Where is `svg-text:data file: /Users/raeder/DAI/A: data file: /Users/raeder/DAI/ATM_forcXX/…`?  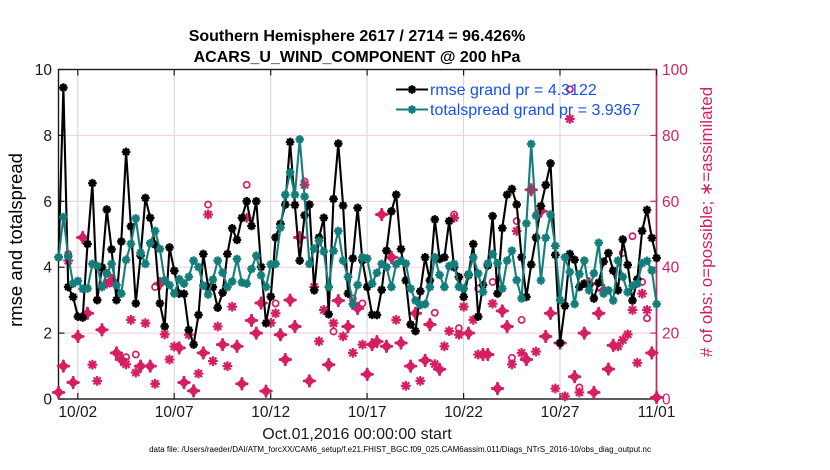 svg-text:data file: /Users/raeder/DAI/A: data file: /Users/raeder/DAI/ATM_forcXX/… is located at coordinates (400, 449).